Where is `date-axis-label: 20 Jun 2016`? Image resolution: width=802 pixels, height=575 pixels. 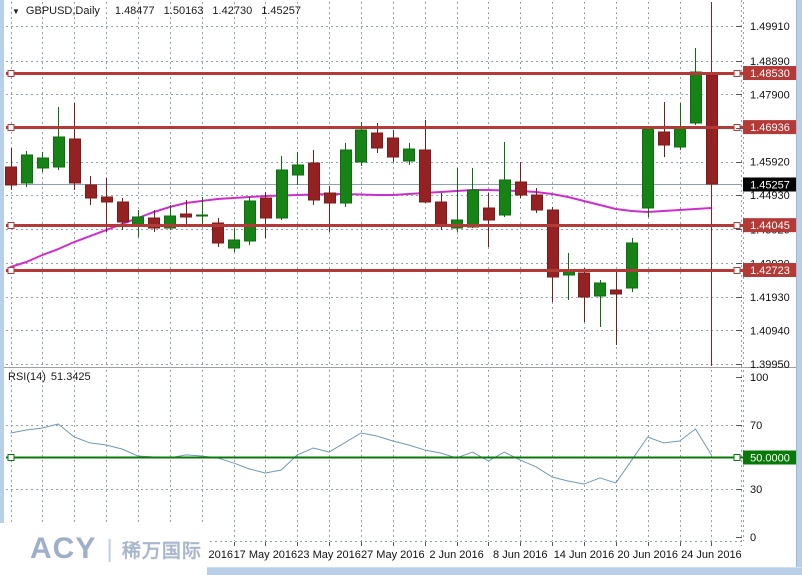 date-axis-label: 20 Jun 2016 is located at coordinates (647, 555).